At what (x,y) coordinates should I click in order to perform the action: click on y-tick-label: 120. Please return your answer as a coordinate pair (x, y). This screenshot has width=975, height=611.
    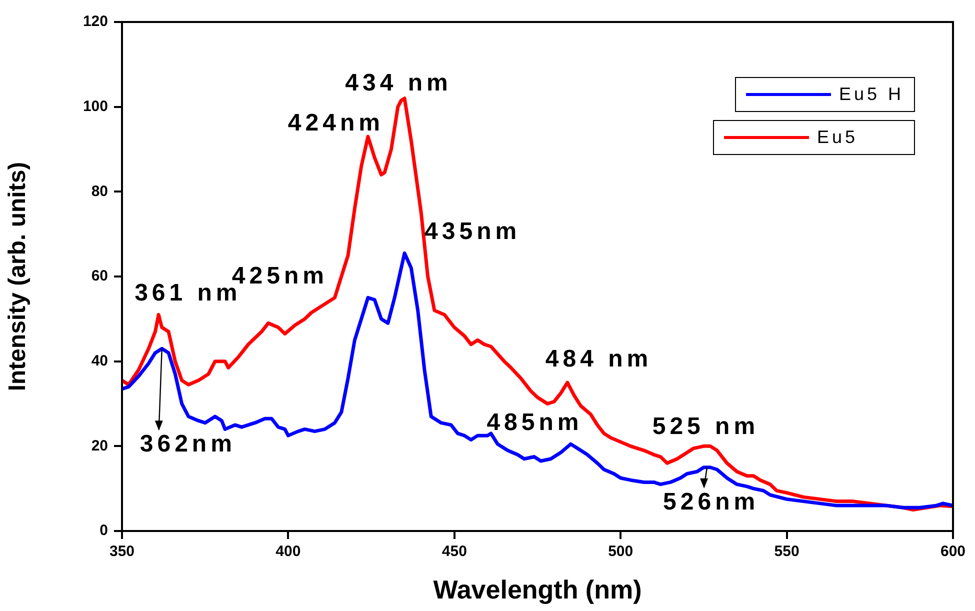
    Looking at the image, I should click on (95, 21).